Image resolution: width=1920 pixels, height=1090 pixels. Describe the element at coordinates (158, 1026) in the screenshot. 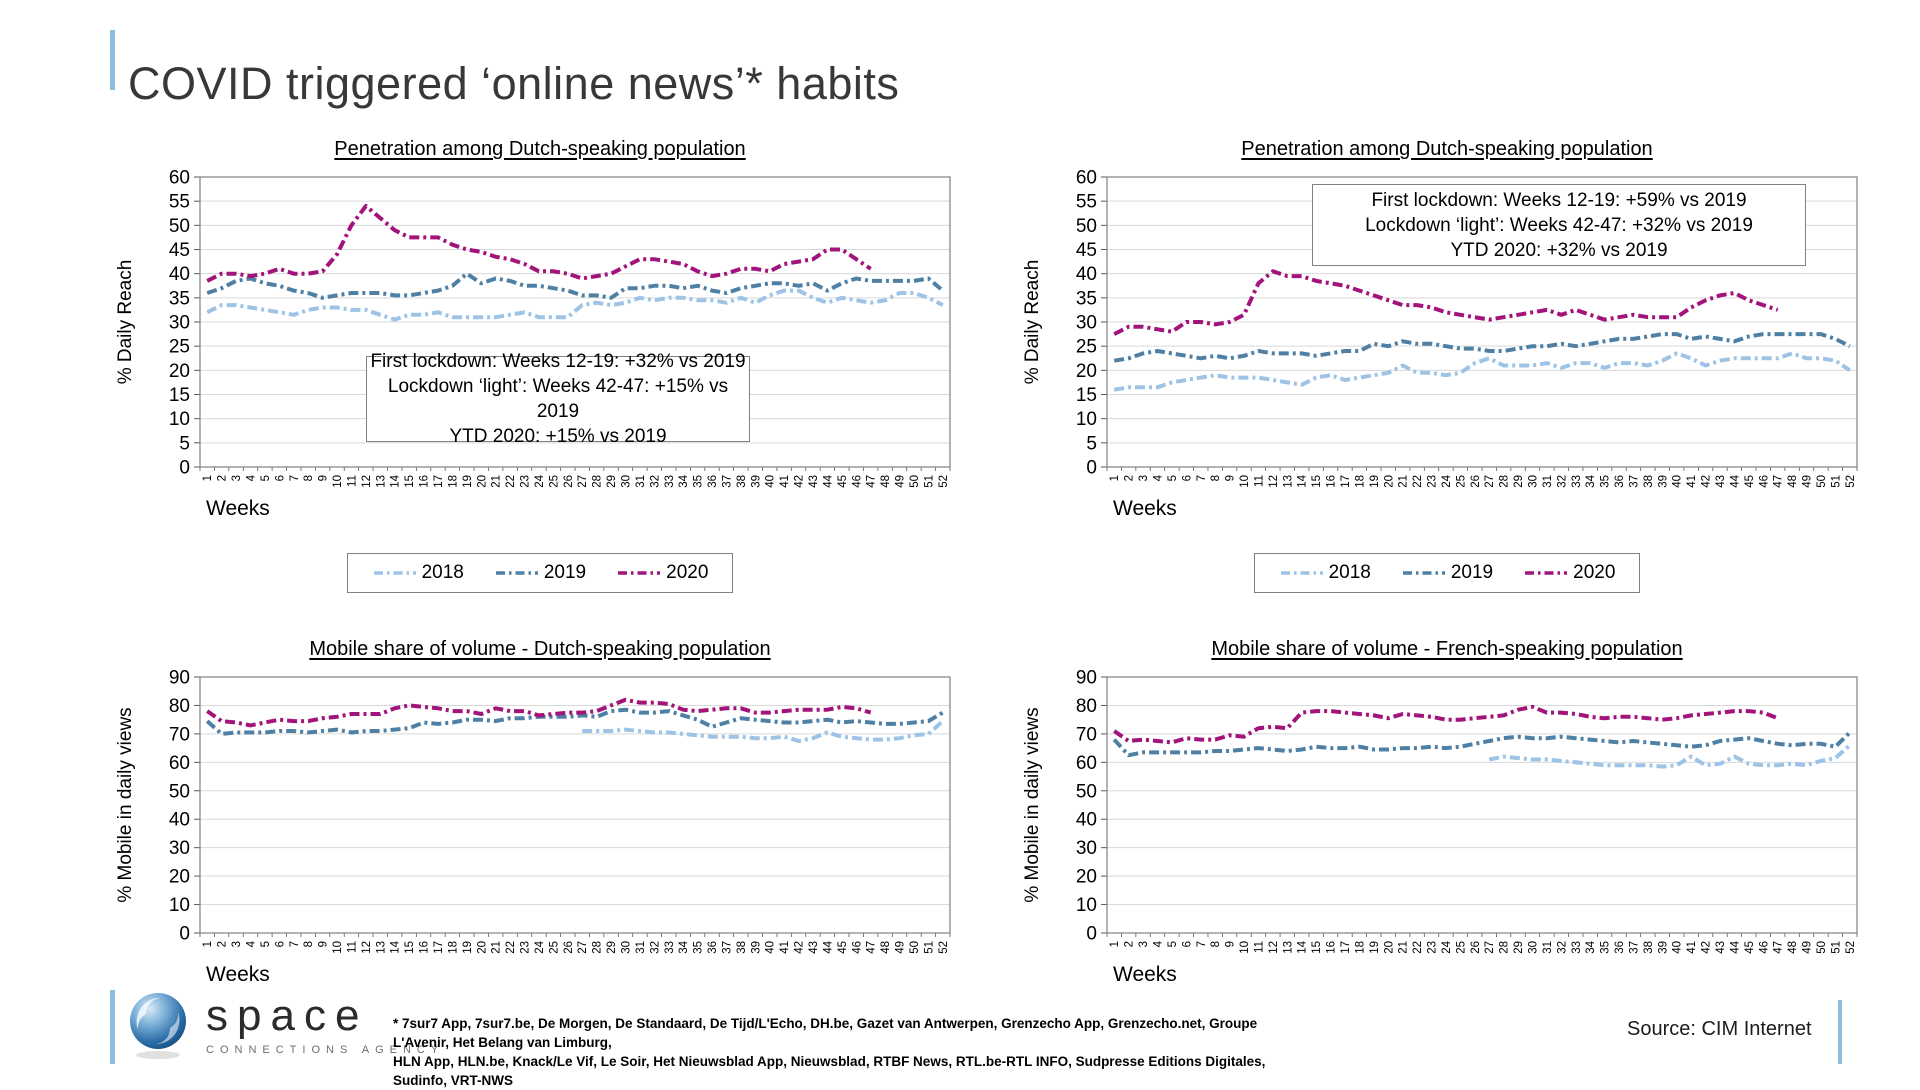

I see `space-sphere-icon` at that location.